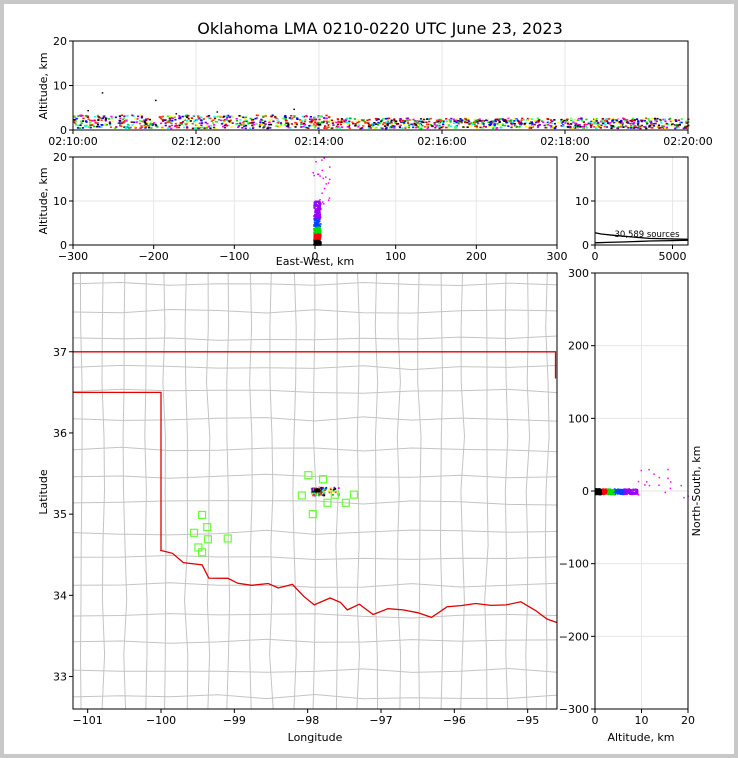 Image resolution: width=738 pixels, height=758 pixels. I want to click on east-west-ylabel: Altitude, km, so click(43, 200).